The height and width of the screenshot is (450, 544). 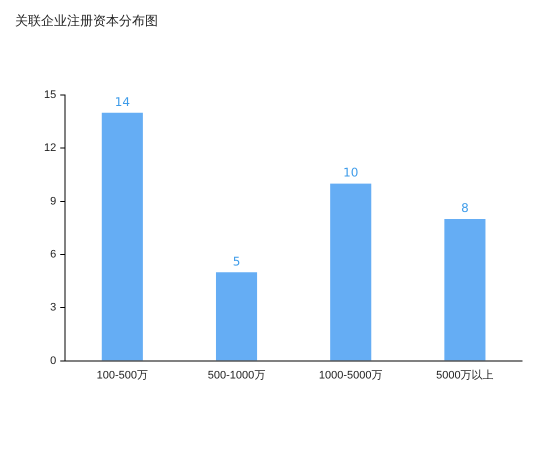 I want to click on x-tick-label: 1000-5000万, so click(x=350, y=375).